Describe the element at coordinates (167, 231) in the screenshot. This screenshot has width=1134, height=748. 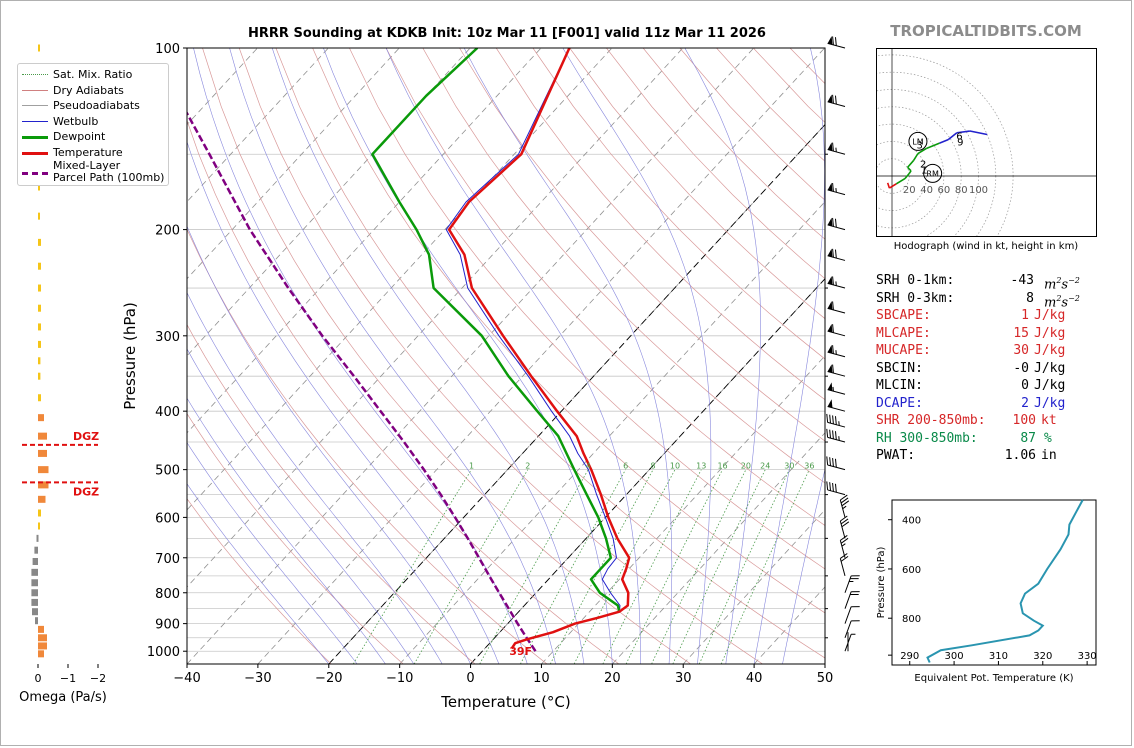
I see `y-tick-label: 200` at that location.